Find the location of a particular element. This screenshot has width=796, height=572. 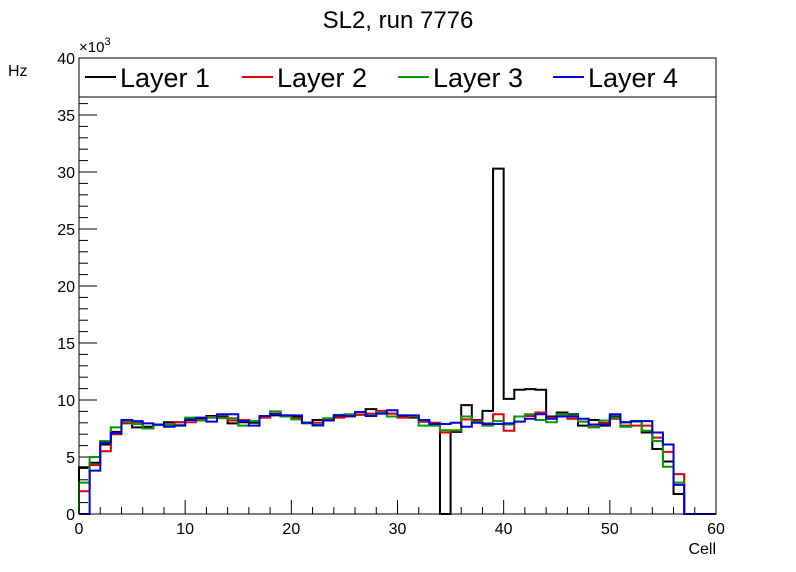

x-tick-label: 50 is located at coordinates (610, 529).